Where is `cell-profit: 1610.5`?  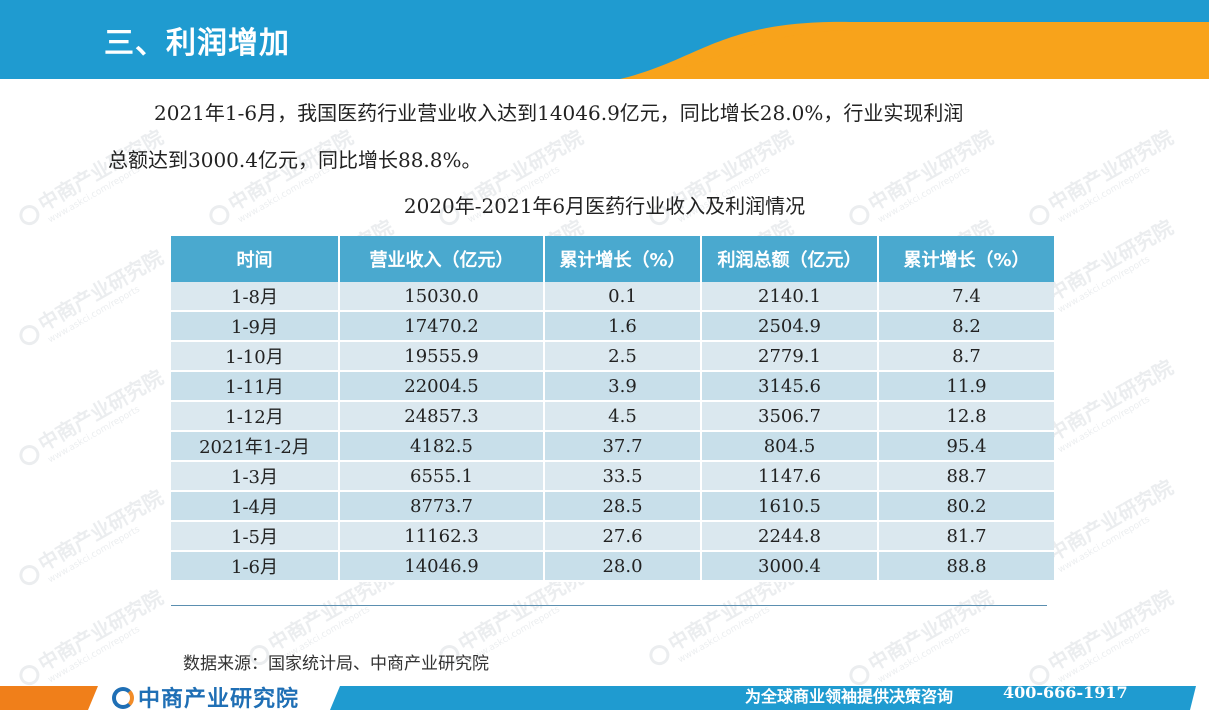
cell-profit: 1610.5 is located at coordinates (790, 506).